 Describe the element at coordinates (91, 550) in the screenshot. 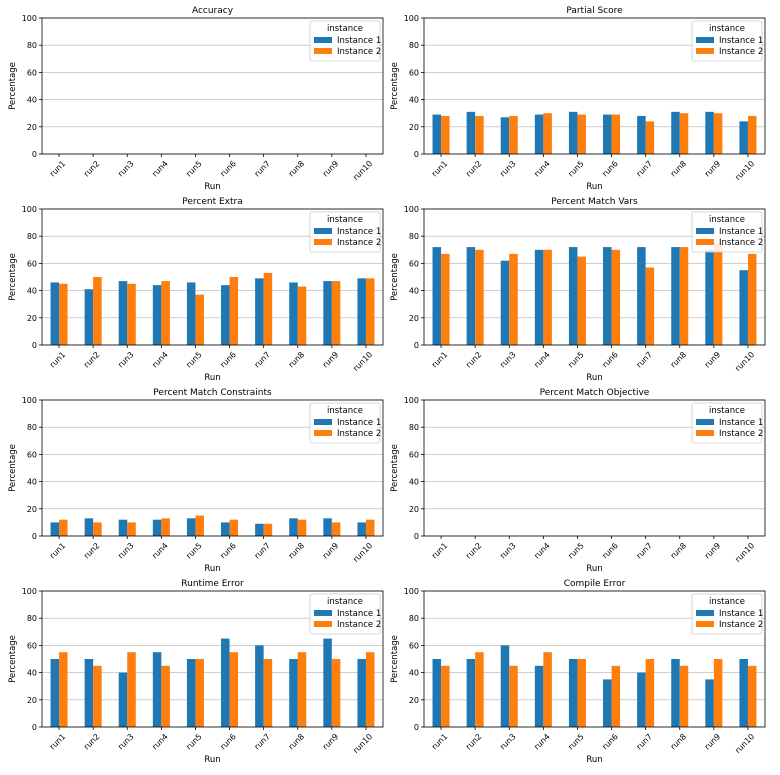

I see `x-tick-label: run2` at that location.